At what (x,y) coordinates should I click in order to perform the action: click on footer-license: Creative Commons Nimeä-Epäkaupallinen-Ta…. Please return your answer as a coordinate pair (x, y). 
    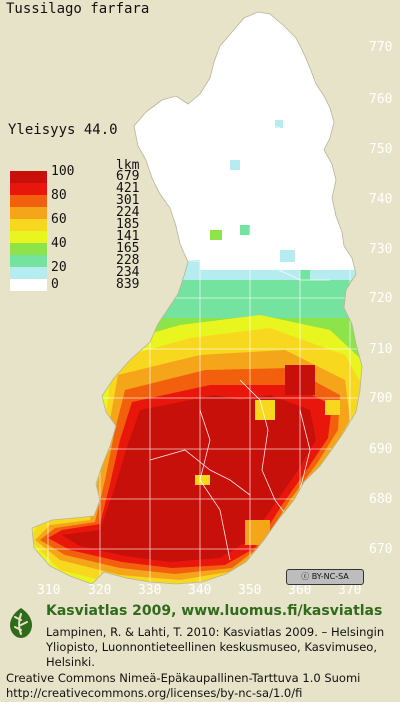
    Looking at the image, I should click on (201, 686).